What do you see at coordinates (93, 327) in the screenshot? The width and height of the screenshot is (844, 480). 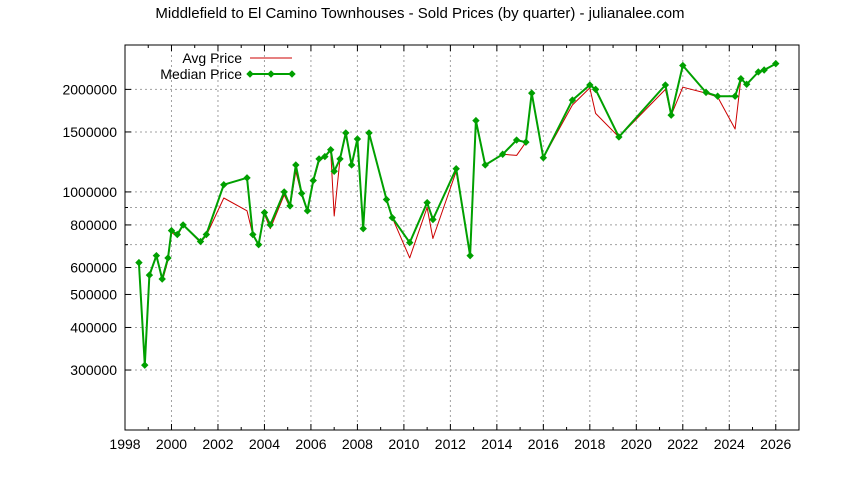 I see `y-tick-label: 400000` at bounding box center [93, 327].